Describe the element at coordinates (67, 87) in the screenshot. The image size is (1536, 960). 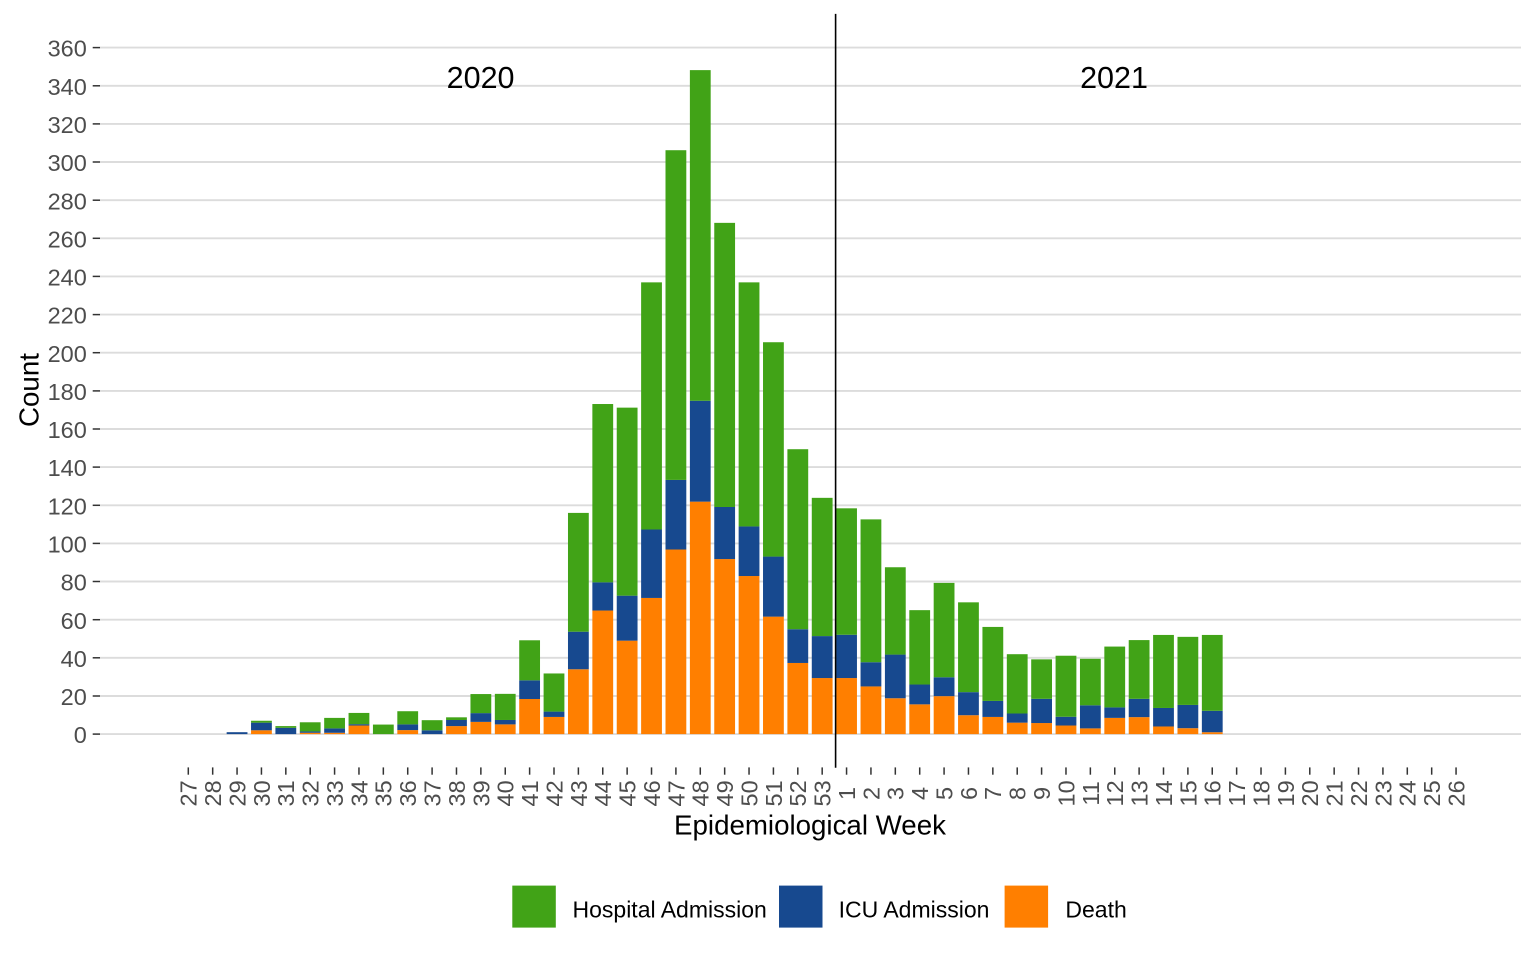
I see `svg-text: 340` at that location.